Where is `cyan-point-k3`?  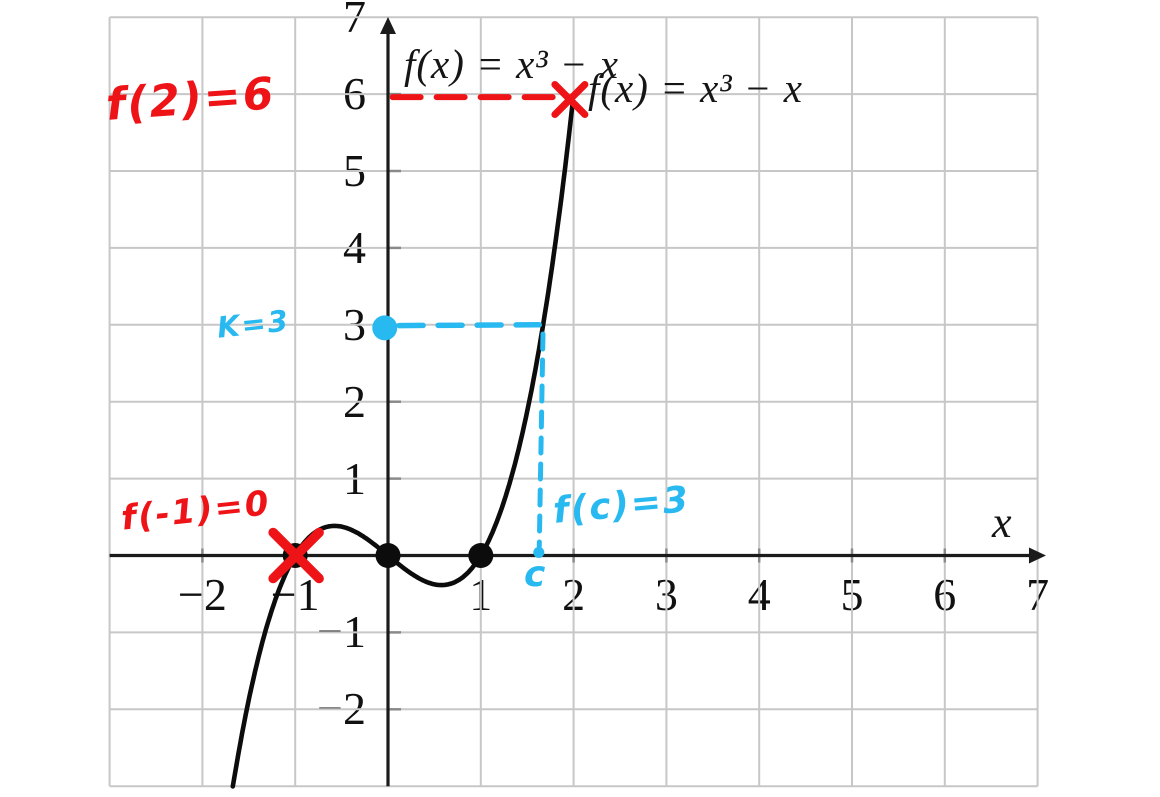
cyan-point-k3 is located at coordinates (385, 328).